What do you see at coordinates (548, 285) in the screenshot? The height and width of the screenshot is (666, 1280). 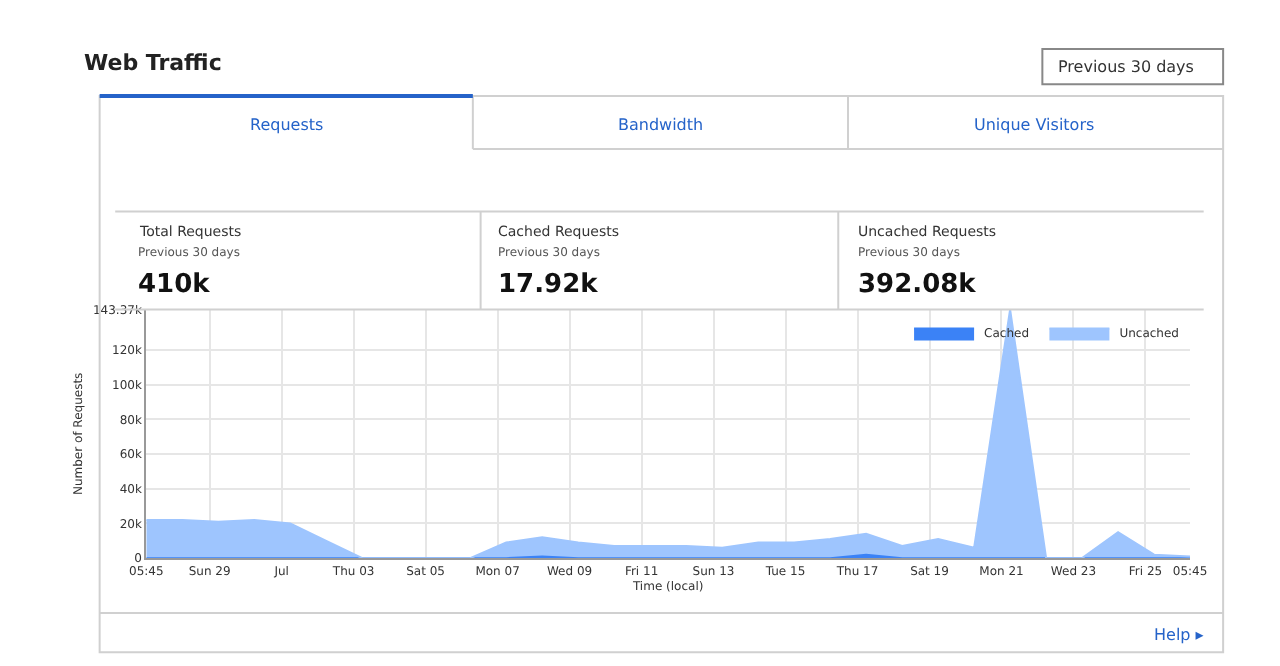 I see `text: 17.92k` at bounding box center [548, 285].